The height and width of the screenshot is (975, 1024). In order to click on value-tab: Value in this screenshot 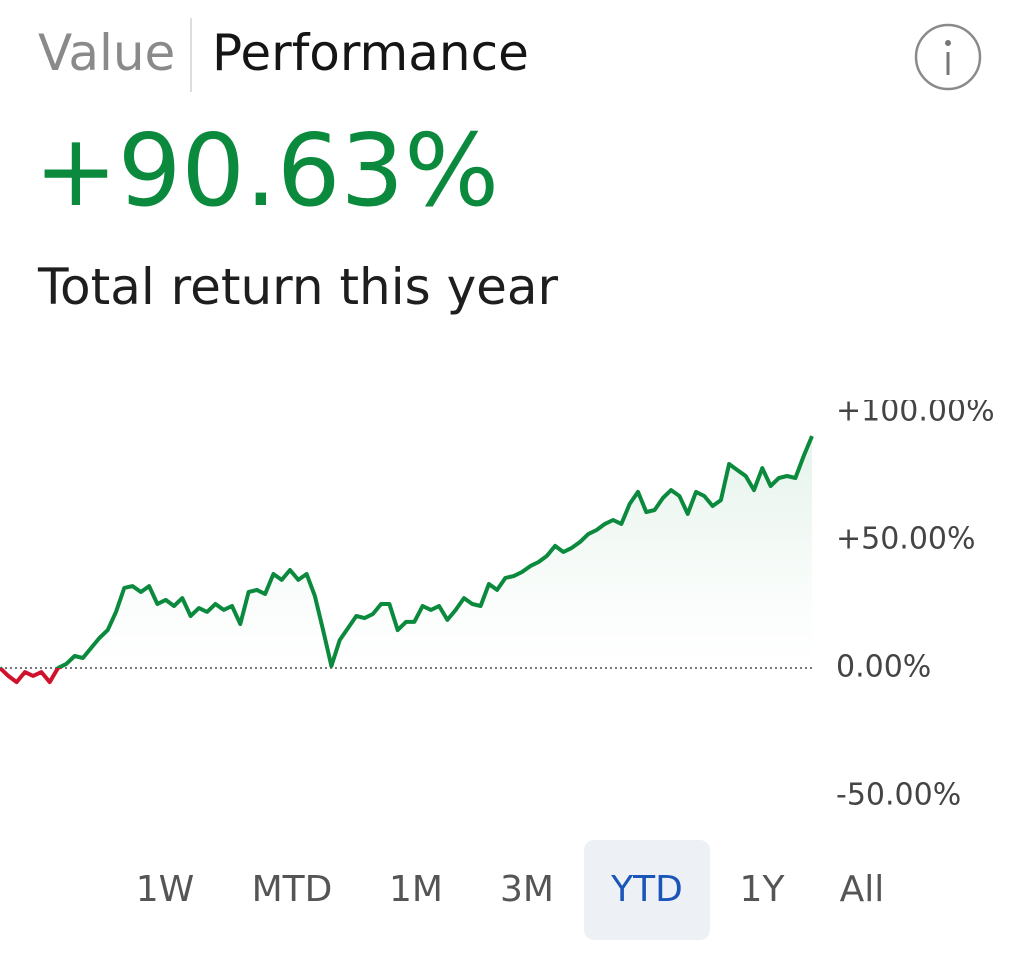, I will do `click(107, 53)`.